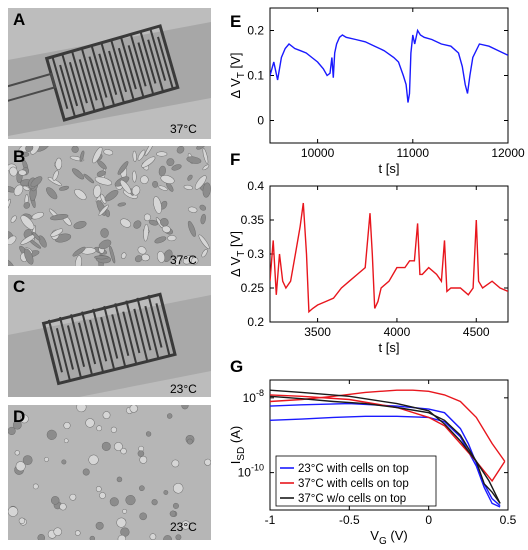 The image size is (528, 550). I want to click on x-tick-label: 12000, so click(508, 153).